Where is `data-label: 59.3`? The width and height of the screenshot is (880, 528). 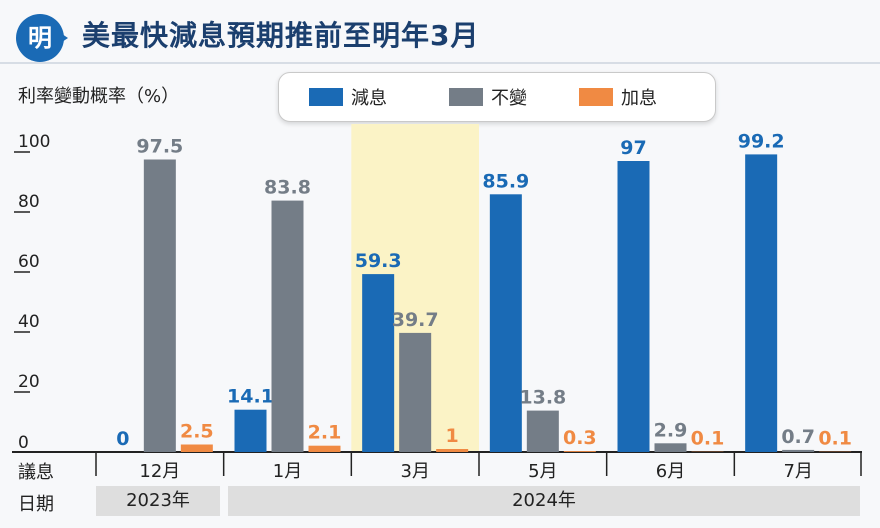 data-label: 59.3 is located at coordinates (378, 261).